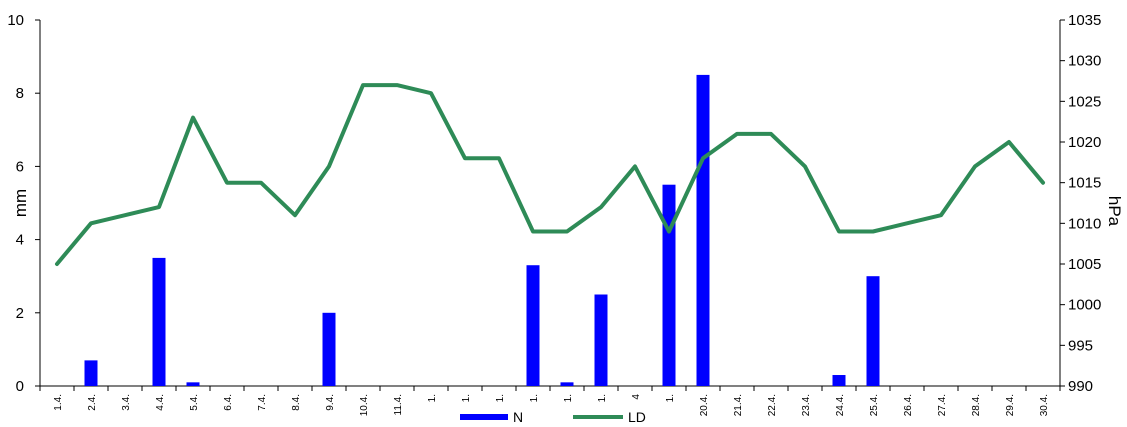 The image size is (1127, 427). I want to click on x-tick-label: 27.4., so click(942, 405).